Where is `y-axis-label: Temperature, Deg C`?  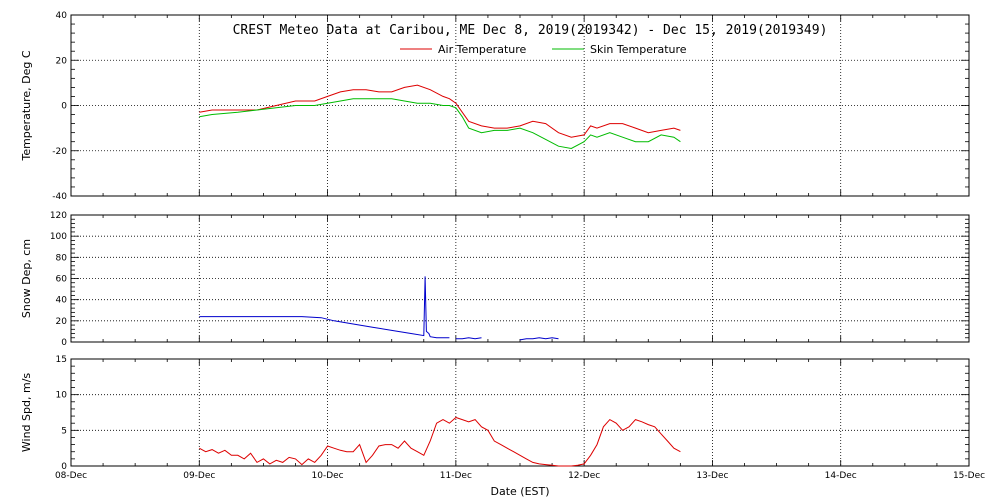
y-axis-label: Temperature, Deg C is located at coordinates (26, 105).